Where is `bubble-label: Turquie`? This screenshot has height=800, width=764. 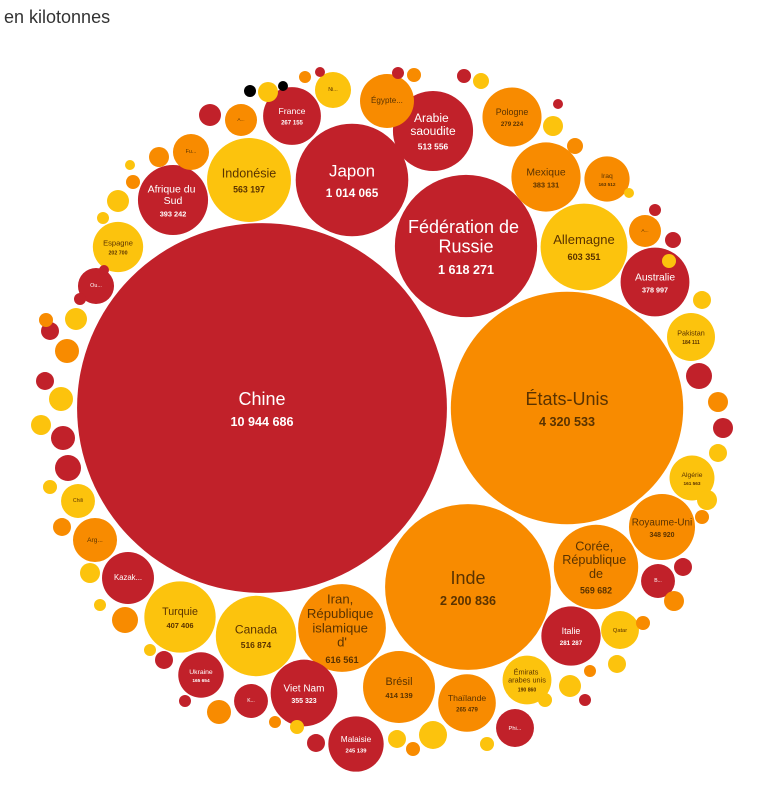 bubble-label: Turquie is located at coordinates (180, 612).